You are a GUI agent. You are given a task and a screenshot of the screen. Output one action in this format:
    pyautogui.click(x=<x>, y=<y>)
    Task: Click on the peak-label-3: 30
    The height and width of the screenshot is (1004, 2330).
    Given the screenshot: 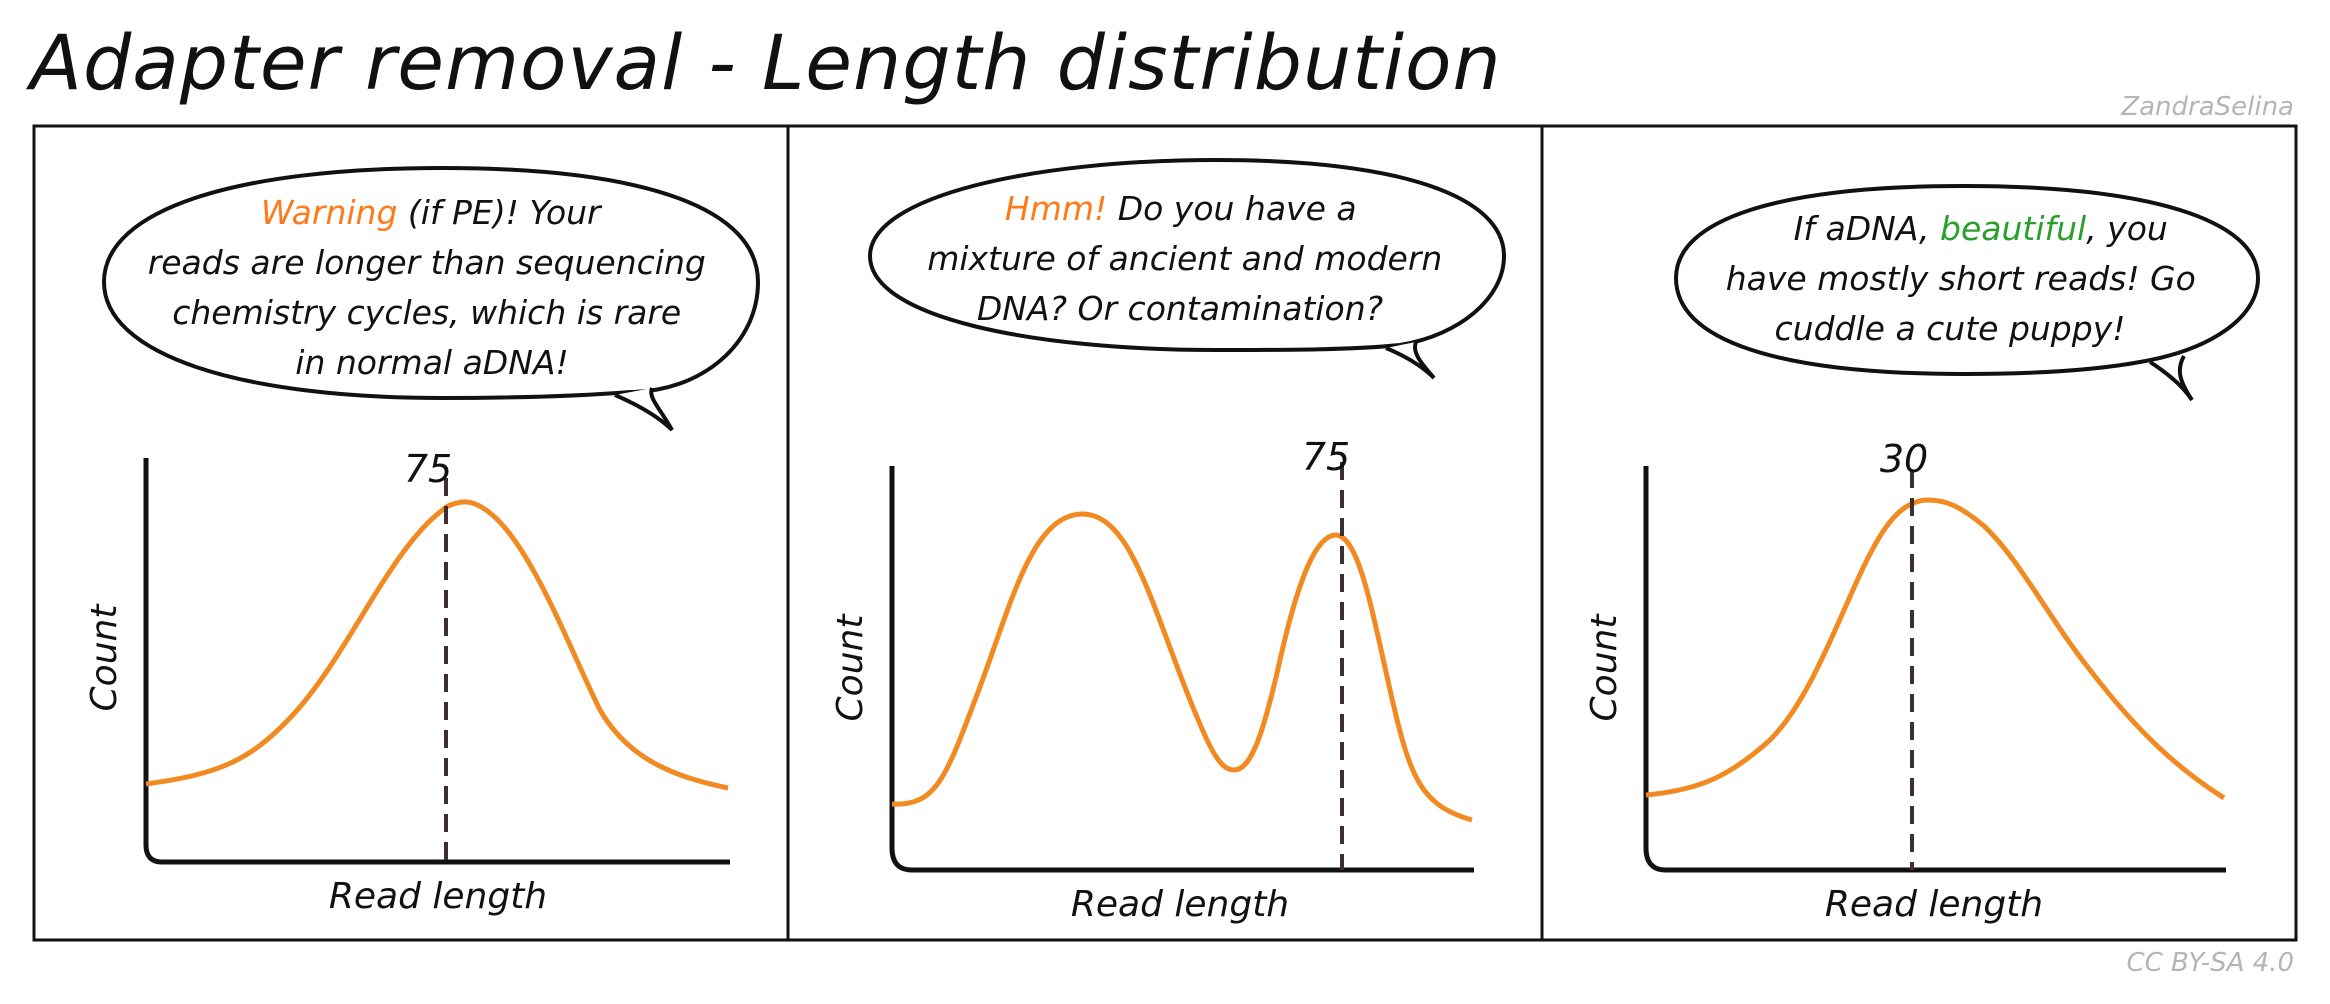 What is the action you would take?
    pyautogui.click(x=1904, y=459)
    